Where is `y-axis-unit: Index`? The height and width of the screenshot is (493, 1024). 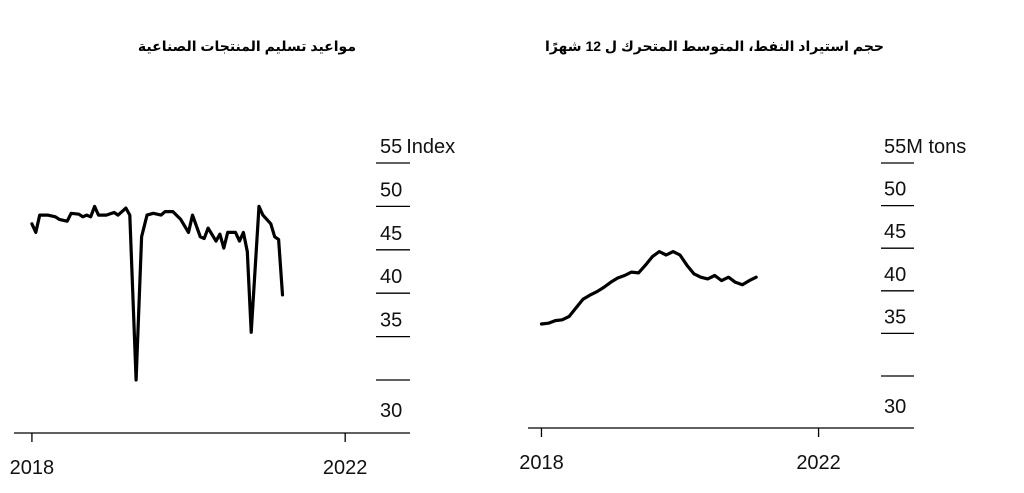 y-axis-unit: Index is located at coordinates (430, 147).